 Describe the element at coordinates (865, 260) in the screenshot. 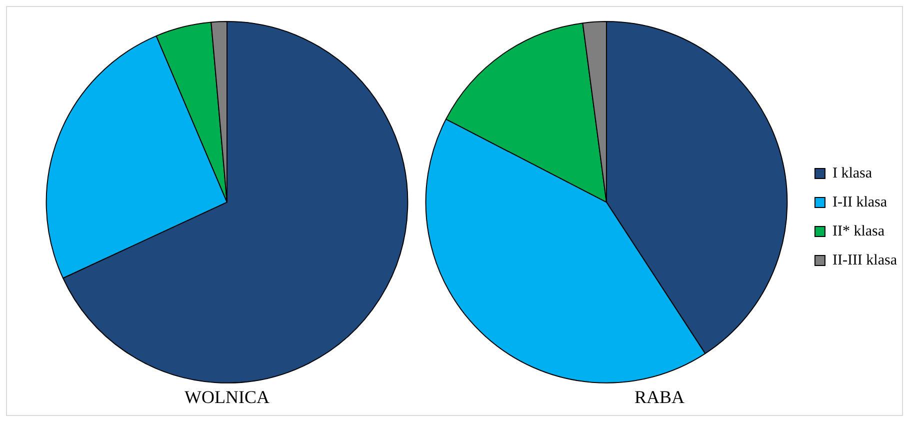

I see `legend-label: II-III klasa` at that location.